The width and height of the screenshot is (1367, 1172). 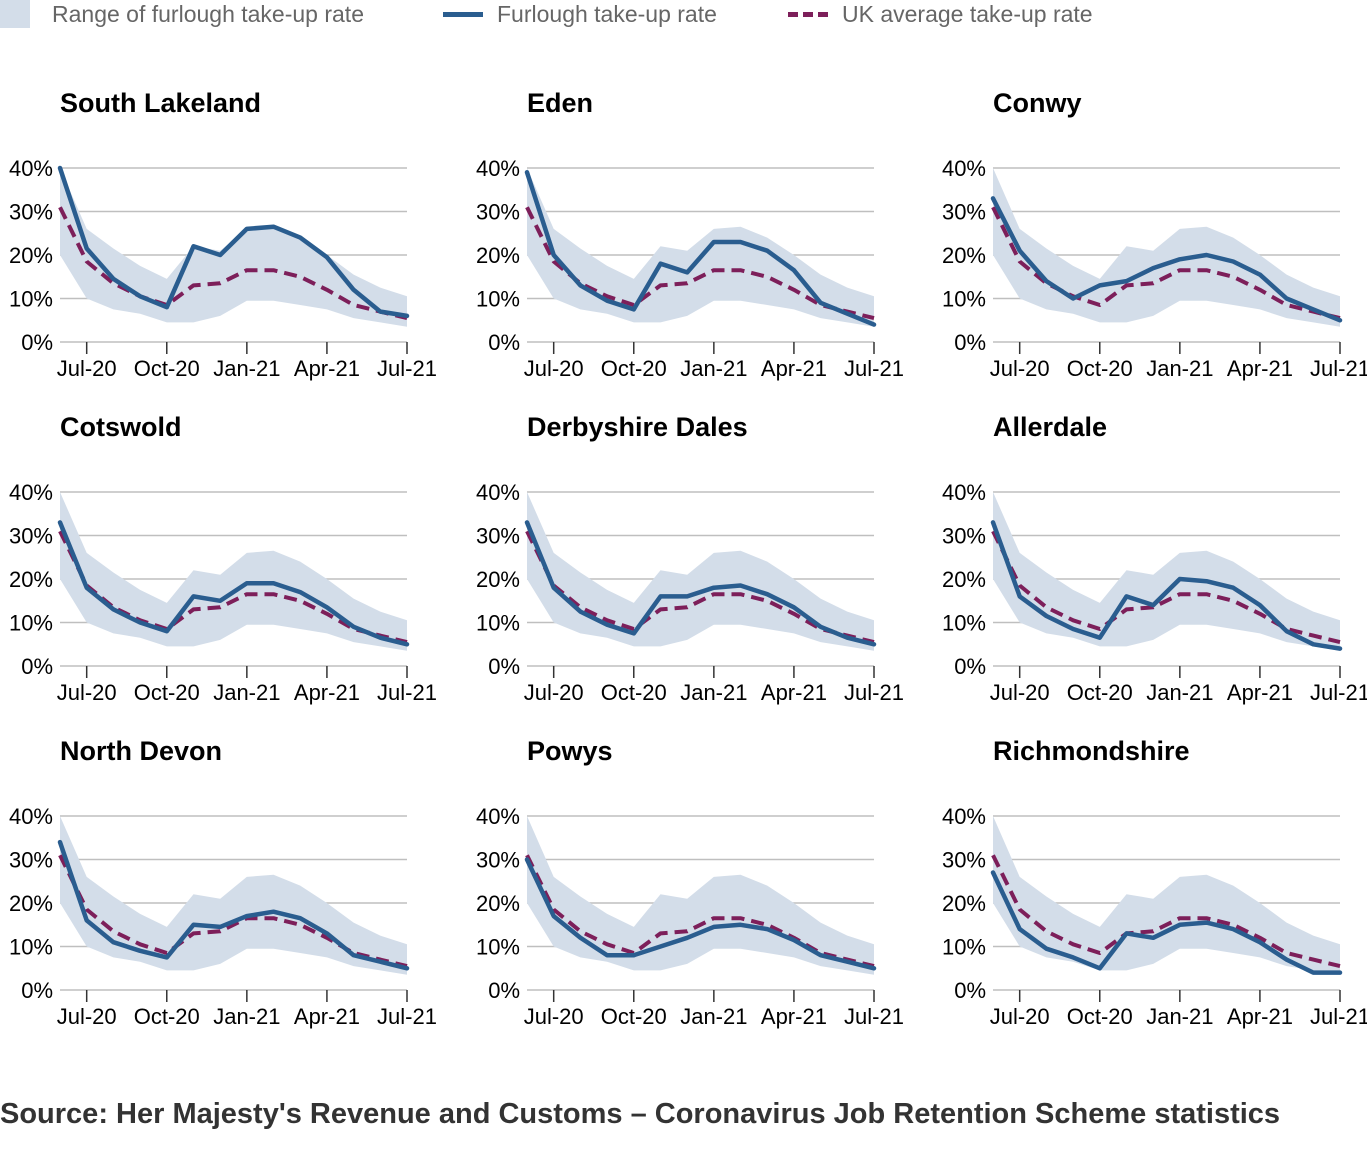 I want to click on legend-item-uk-average: UK average take-up rate, so click(x=940, y=14).